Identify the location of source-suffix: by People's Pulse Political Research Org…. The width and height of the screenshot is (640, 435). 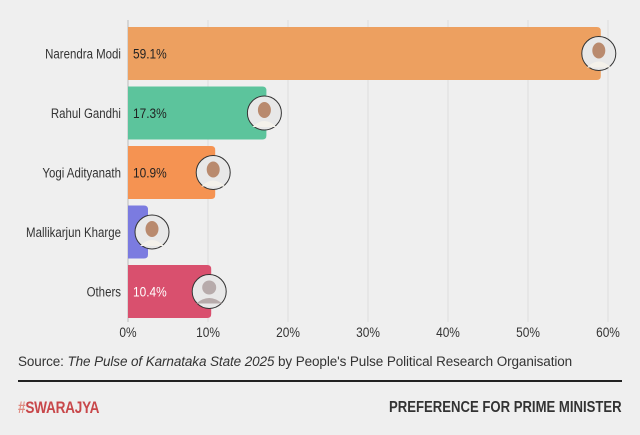
(423, 361).